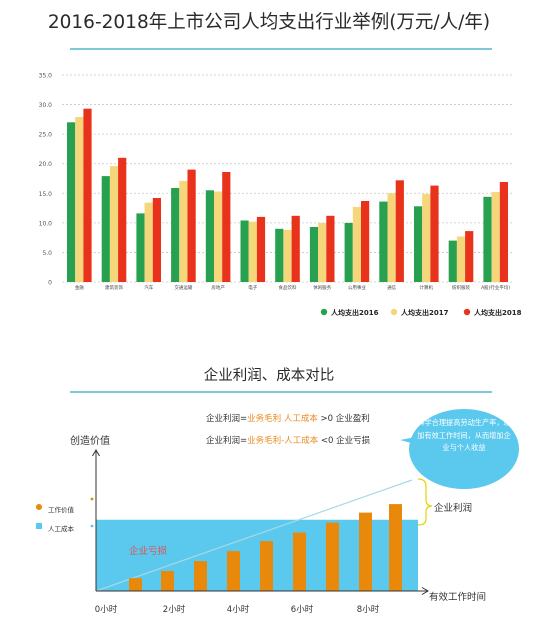  Describe the element at coordinates (39, 507) in the screenshot. I see `legend-marker-work-value` at that location.